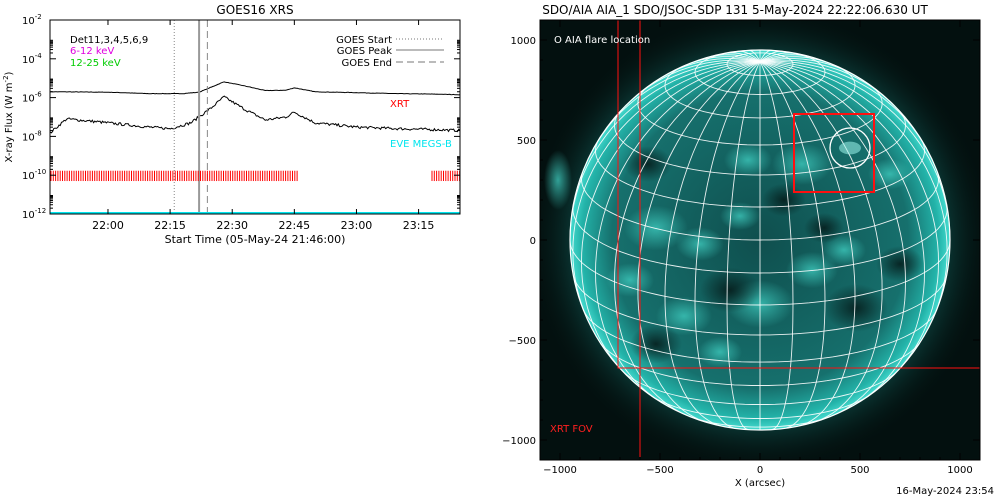 Image resolution: width=1000 pixels, height=500 pixels. I want to click on x-tick-label: 22:15, so click(170, 225).